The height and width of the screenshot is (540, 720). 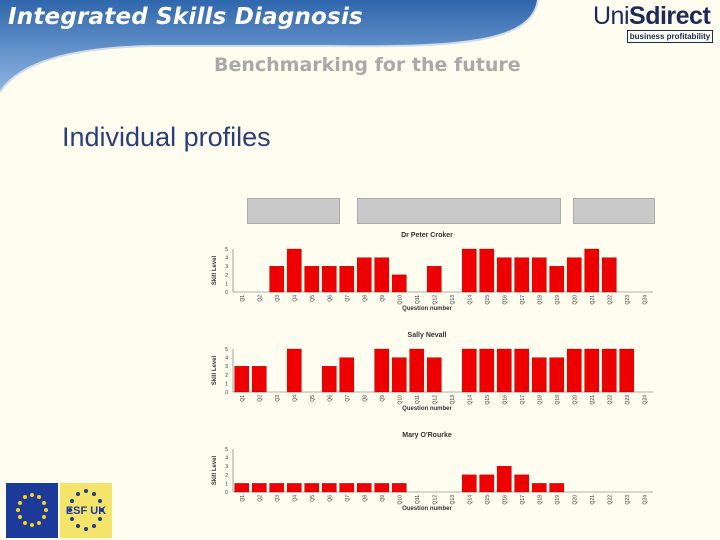 What do you see at coordinates (523, 500) in the screenshot?
I see `x-tick-label: Q17` at bounding box center [523, 500].